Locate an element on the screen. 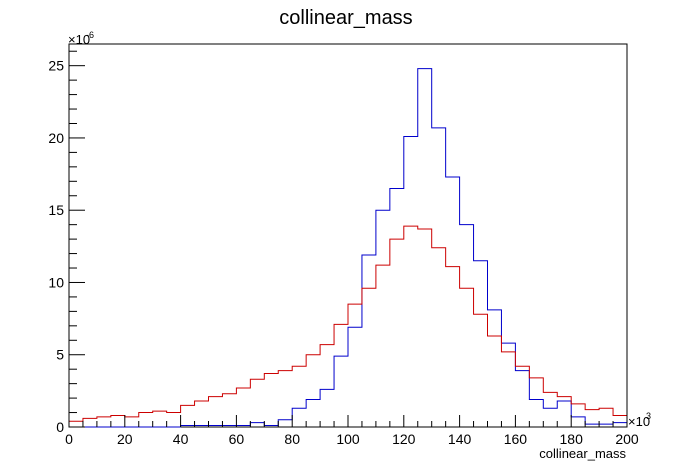 The image size is (696, 474). x-tick-label: 120 is located at coordinates (404, 439).